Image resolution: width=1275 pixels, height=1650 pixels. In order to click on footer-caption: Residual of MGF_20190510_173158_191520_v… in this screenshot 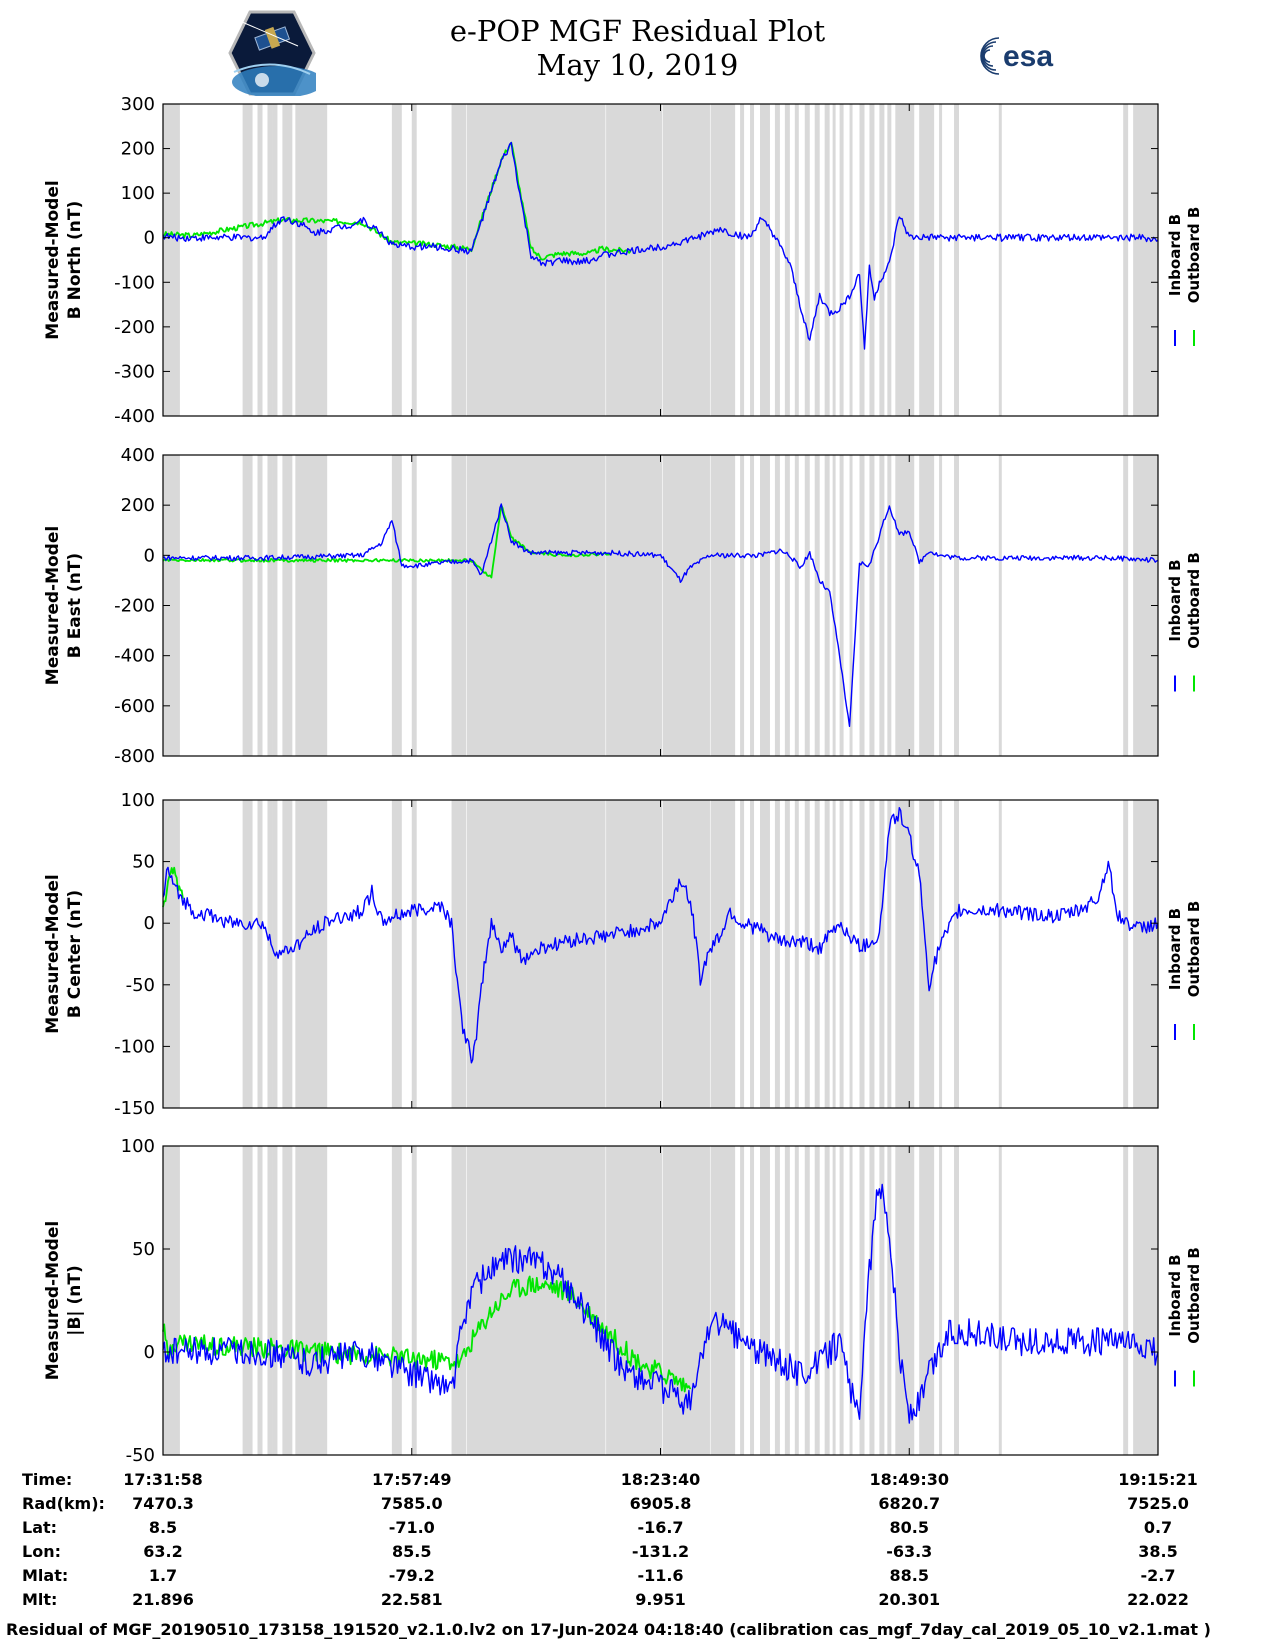, I will do `click(608, 1629)`.